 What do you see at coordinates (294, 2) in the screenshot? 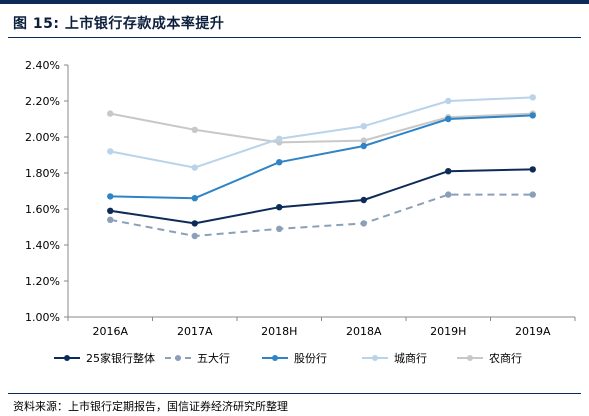
I see `header-bar` at bounding box center [294, 2].